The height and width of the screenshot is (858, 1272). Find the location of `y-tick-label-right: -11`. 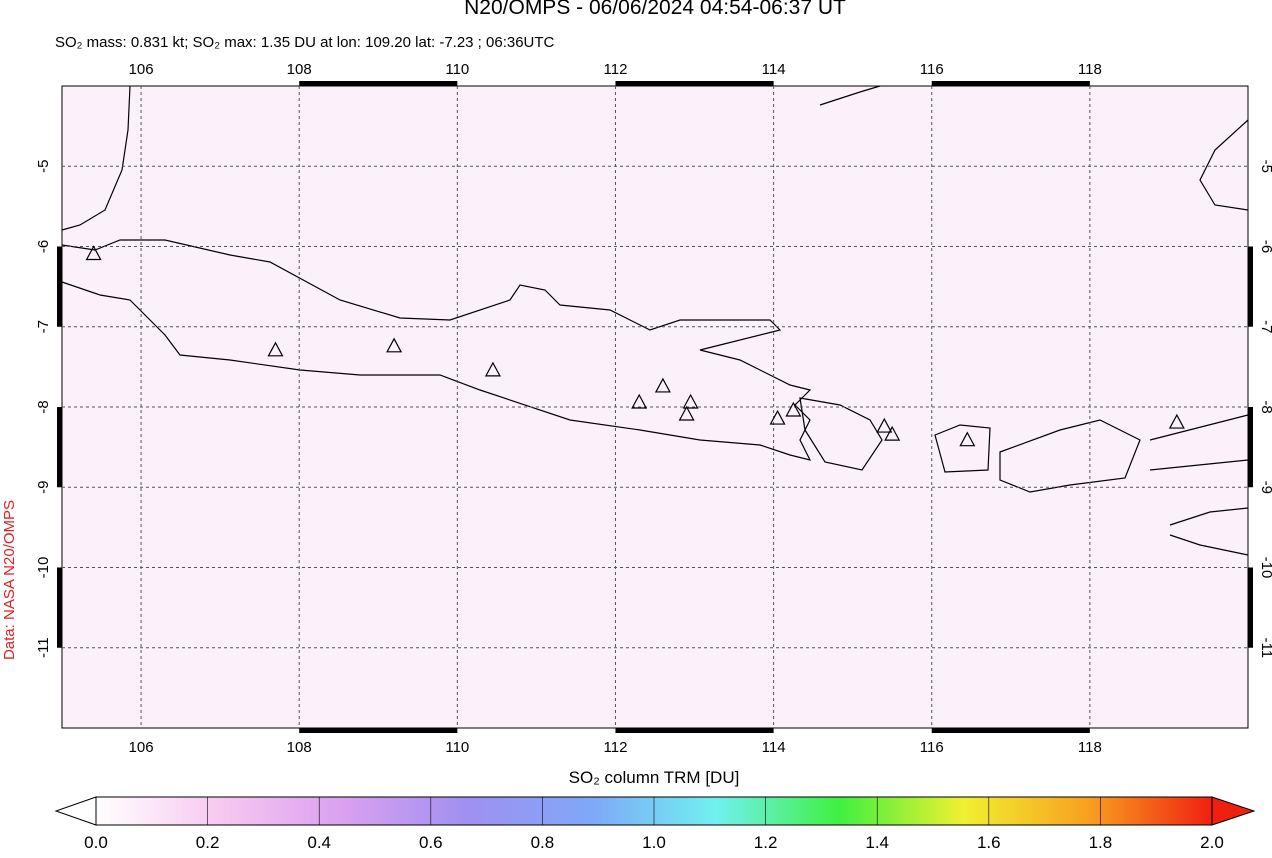

y-tick-label-right: -11 is located at coordinates (1265, 647).